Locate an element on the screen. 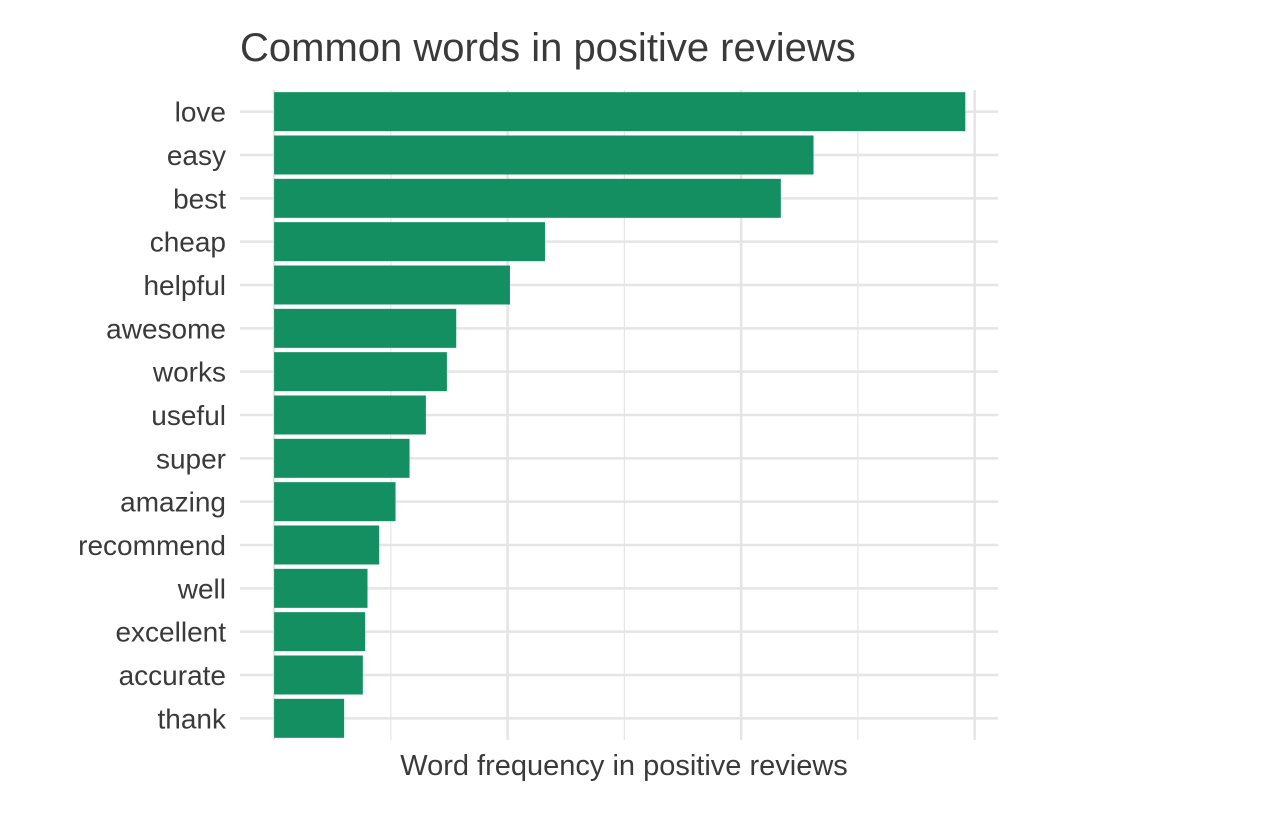 This screenshot has height=820, width=1272. bar-super is located at coordinates (342, 458).